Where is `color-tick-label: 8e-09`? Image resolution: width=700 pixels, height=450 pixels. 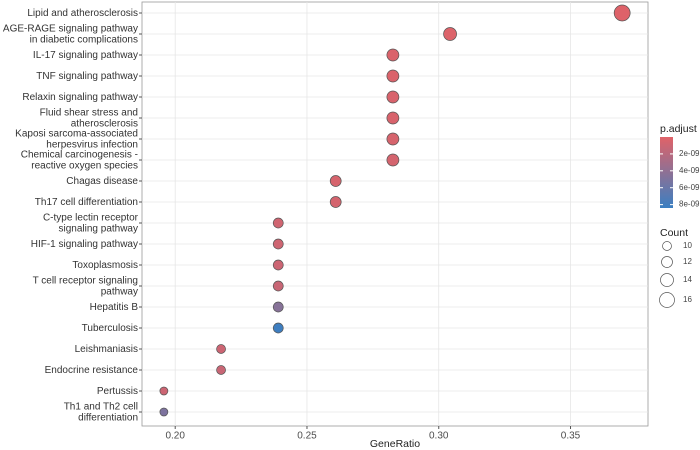
color-tick-label: 8e-09 is located at coordinates (689, 204).